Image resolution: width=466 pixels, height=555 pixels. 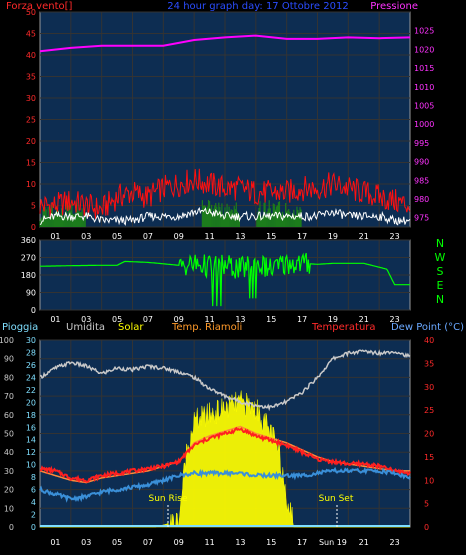 I want to click on solar-tick-label: 12, so click(x=31, y=452).